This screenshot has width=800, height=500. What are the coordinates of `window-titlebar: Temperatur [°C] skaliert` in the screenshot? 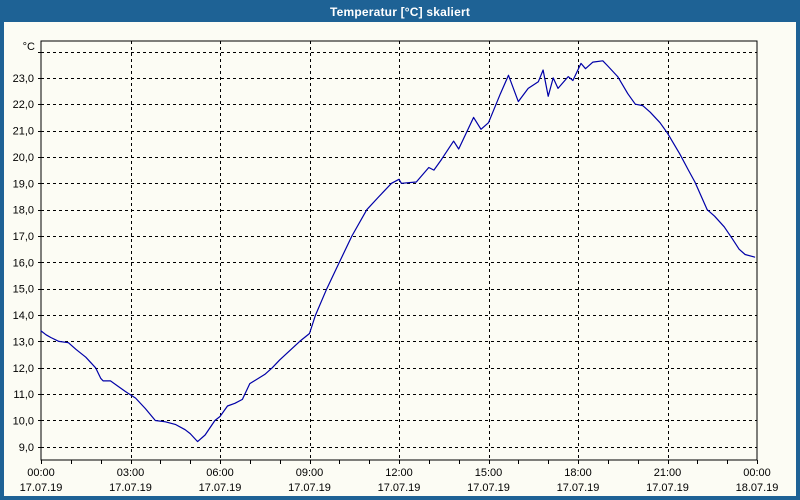 It's located at (400, 13).